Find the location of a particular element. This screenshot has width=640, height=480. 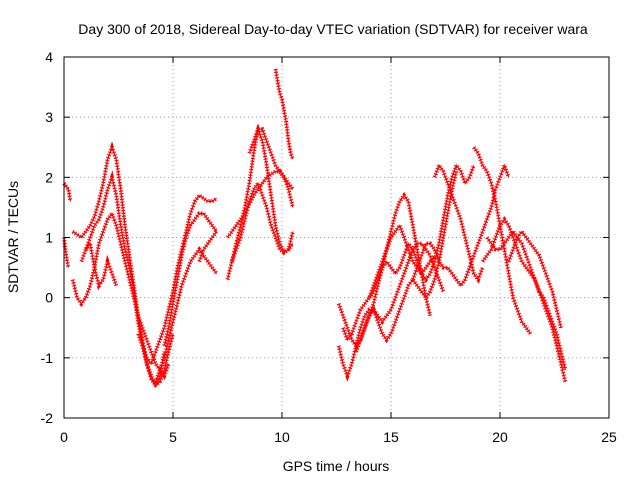

series-arc-i-core is located at coordinates (190, 279).